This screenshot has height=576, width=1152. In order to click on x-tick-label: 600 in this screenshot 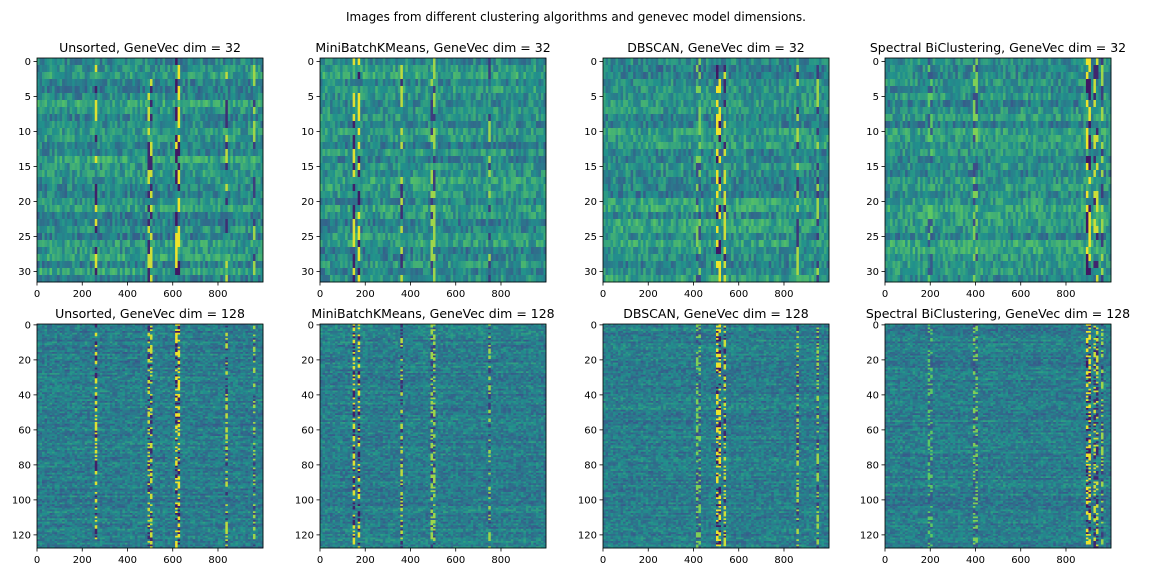, I will do `click(172, 294)`.